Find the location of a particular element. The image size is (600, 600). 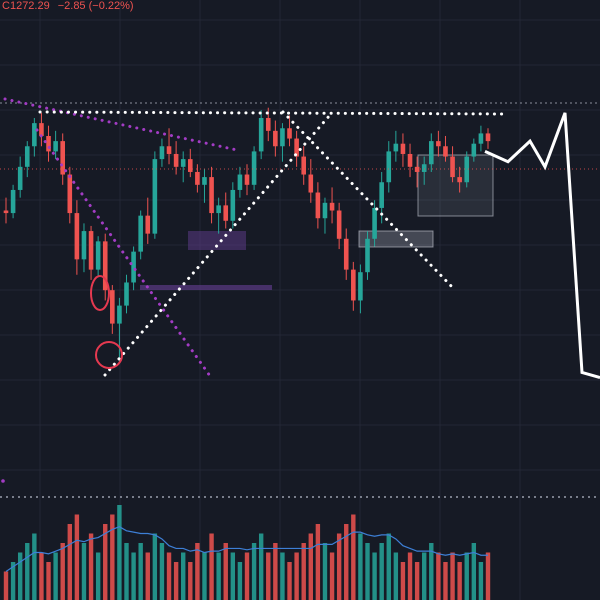

quote-header: C1272.29 −2.85 (−0.22%) is located at coordinates (68, 6).